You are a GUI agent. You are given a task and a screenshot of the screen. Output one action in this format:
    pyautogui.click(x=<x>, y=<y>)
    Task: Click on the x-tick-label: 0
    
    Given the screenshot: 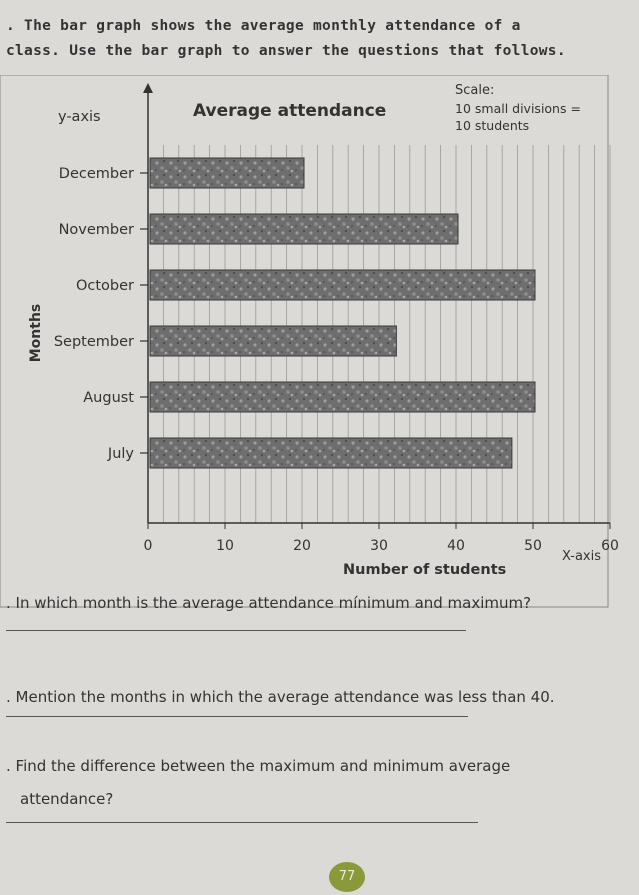 What is the action you would take?
    pyautogui.click(x=148, y=546)
    